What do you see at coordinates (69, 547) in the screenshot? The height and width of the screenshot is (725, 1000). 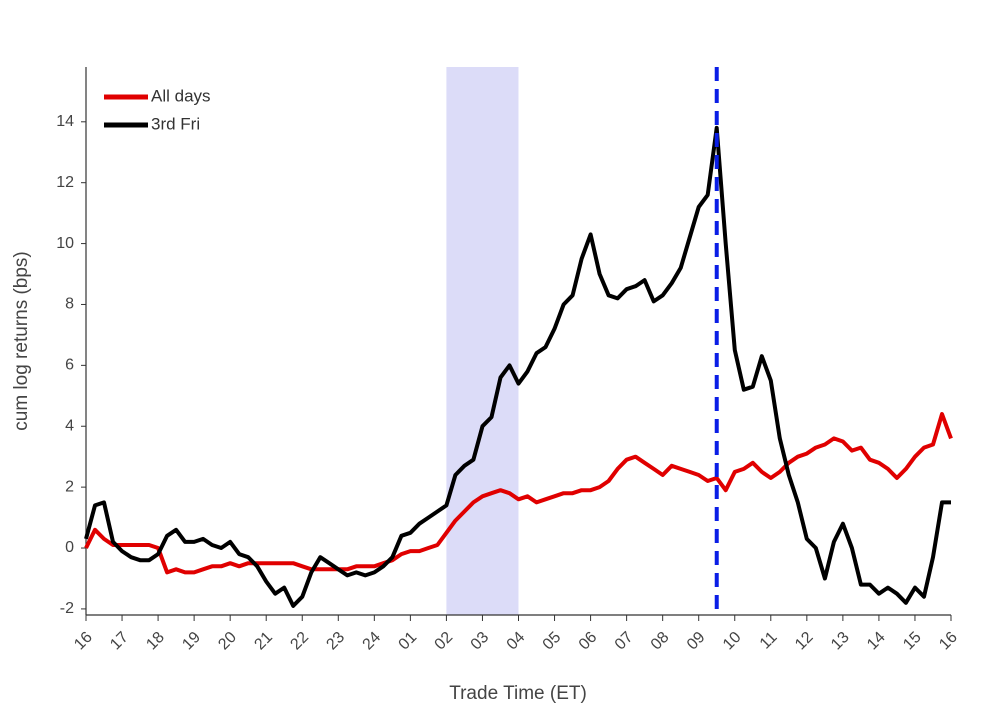 I see `y-tick-label: 0` at bounding box center [69, 547].